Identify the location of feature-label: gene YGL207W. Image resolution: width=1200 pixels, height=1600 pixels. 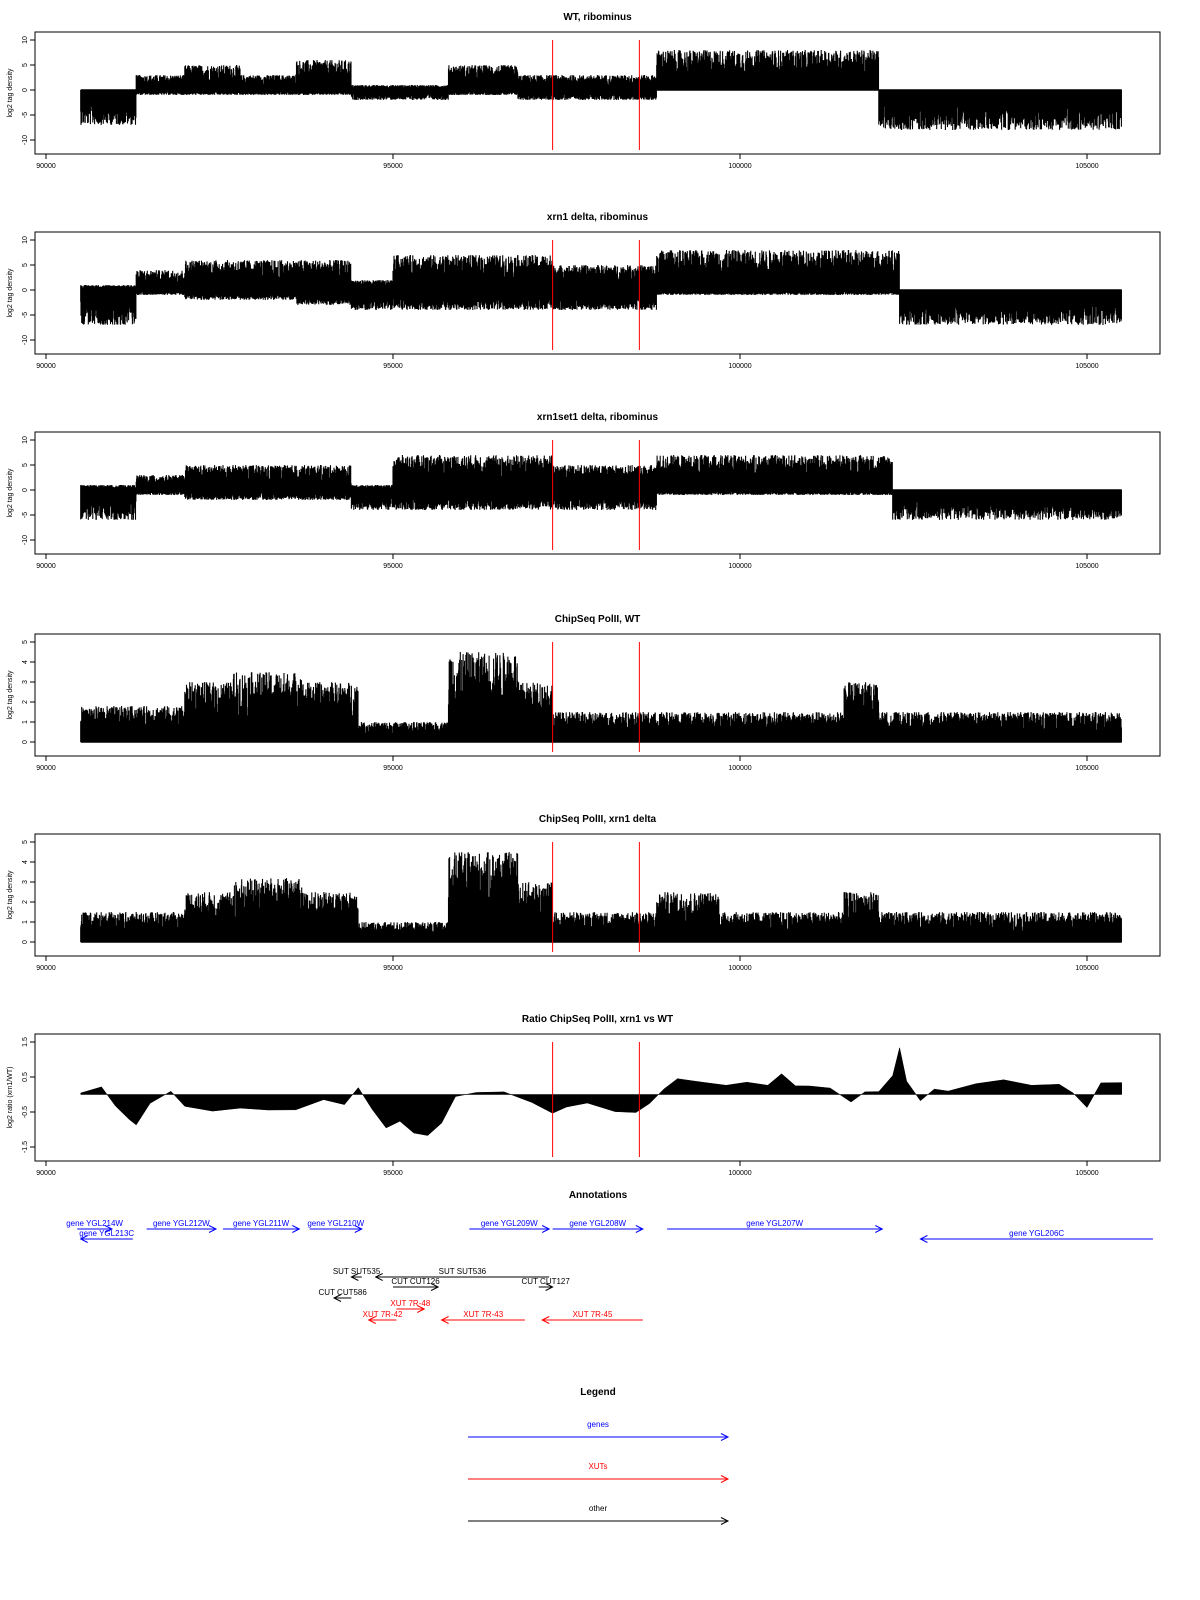
(774, 1223).